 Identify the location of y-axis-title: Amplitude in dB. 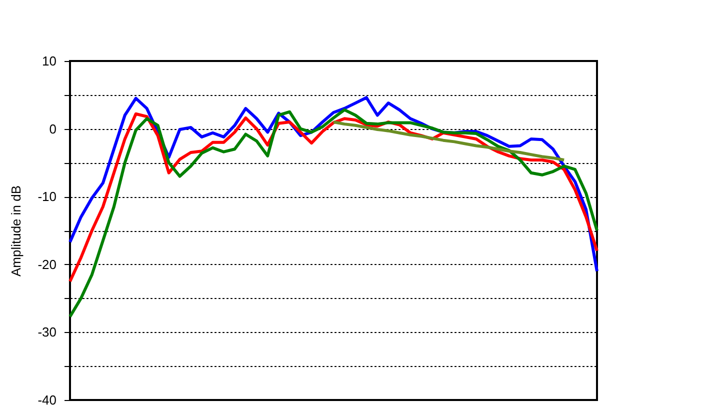
(16, 231).